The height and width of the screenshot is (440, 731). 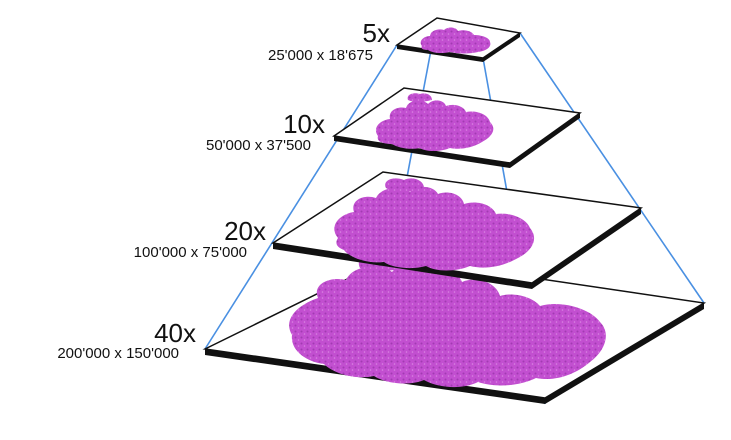 I want to click on dimensions-label-5x: 25'000 x 18'675, so click(x=320, y=55).